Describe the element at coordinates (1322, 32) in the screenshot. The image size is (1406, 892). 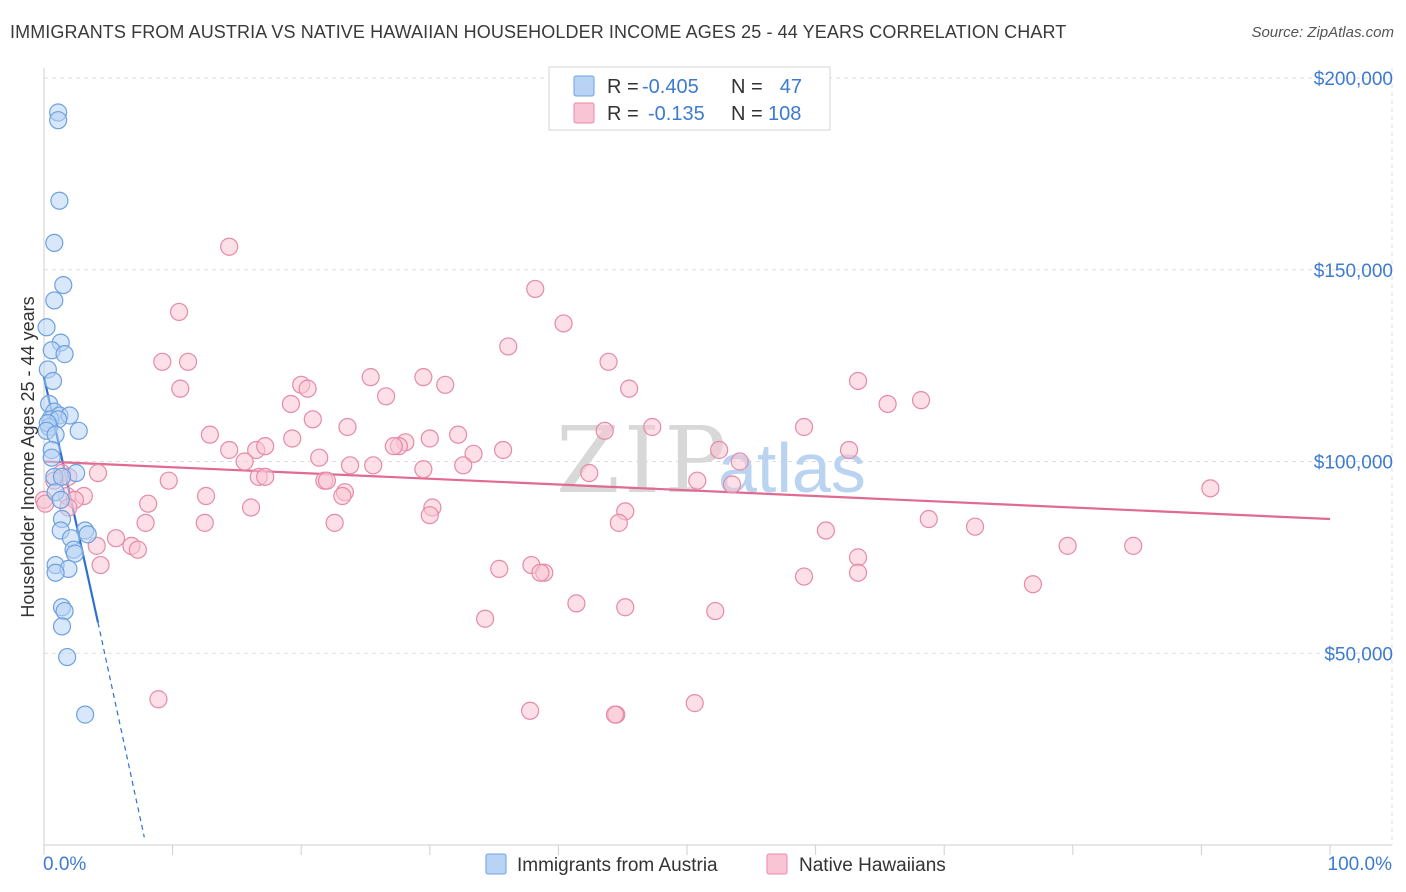
I see `source-label: Source: ZipAtlas.com` at that location.